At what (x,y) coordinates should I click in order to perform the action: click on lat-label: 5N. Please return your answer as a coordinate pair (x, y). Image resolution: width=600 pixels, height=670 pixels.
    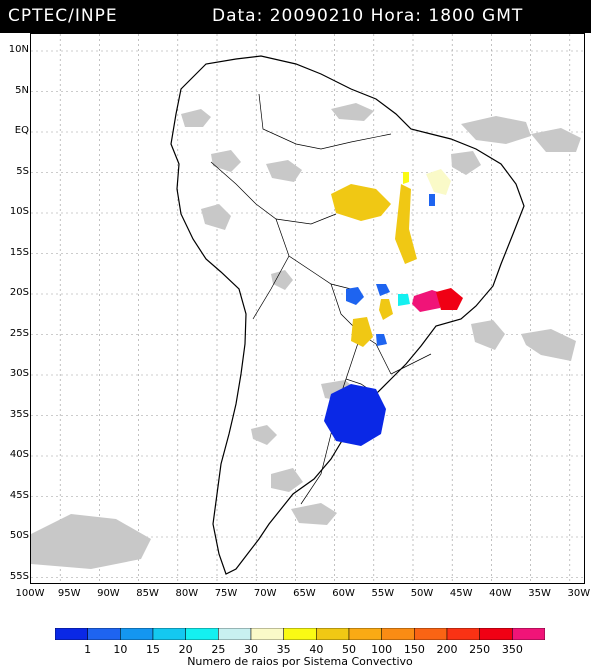
    Looking at the image, I should click on (22, 90).